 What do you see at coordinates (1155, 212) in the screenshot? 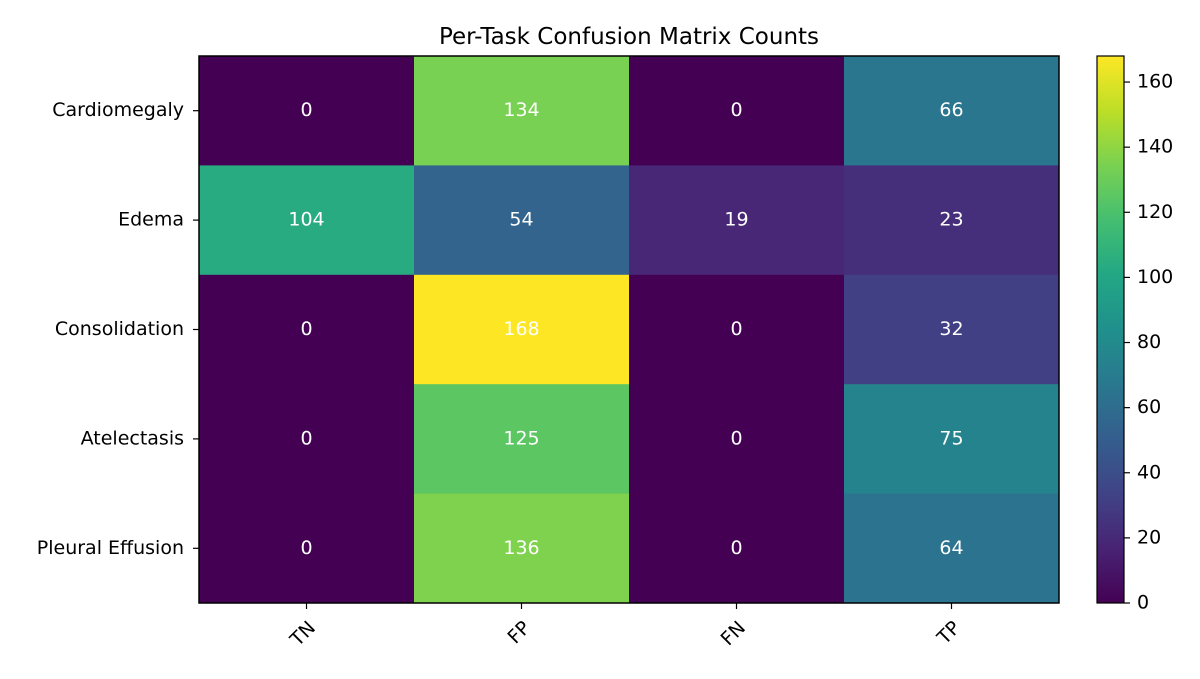
I see `colorbar-tick-label: 120` at bounding box center [1155, 212].